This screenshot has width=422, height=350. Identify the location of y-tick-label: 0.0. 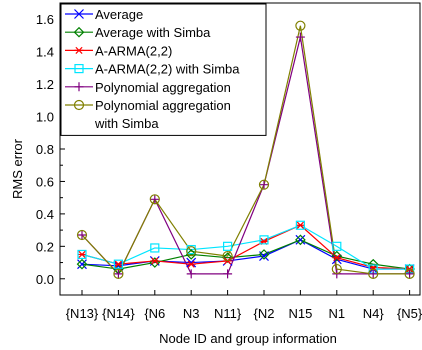
(45, 279).